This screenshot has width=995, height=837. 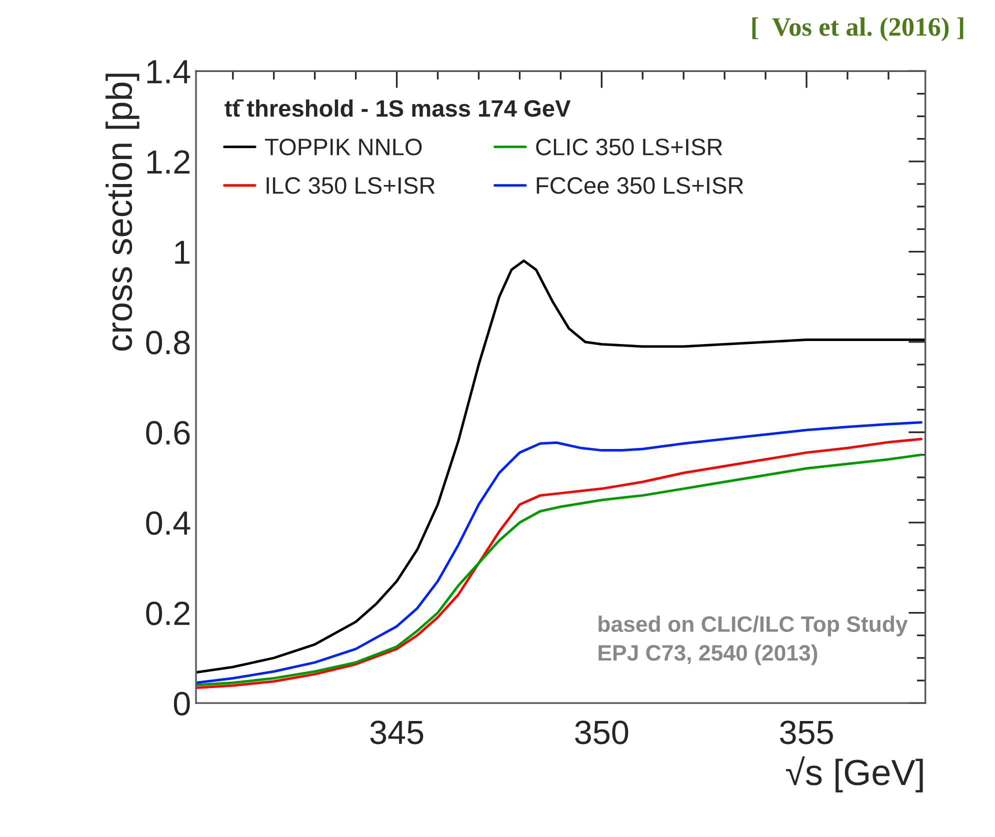 I want to click on y-tick-label: 0.8, so click(x=168, y=342).